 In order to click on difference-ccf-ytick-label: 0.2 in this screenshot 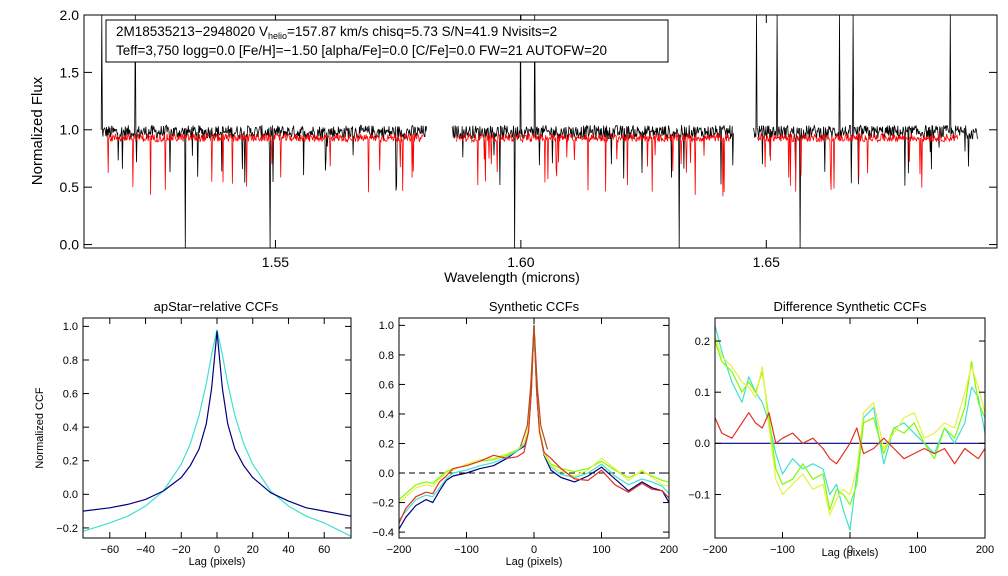, I will do `click(702, 342)`.